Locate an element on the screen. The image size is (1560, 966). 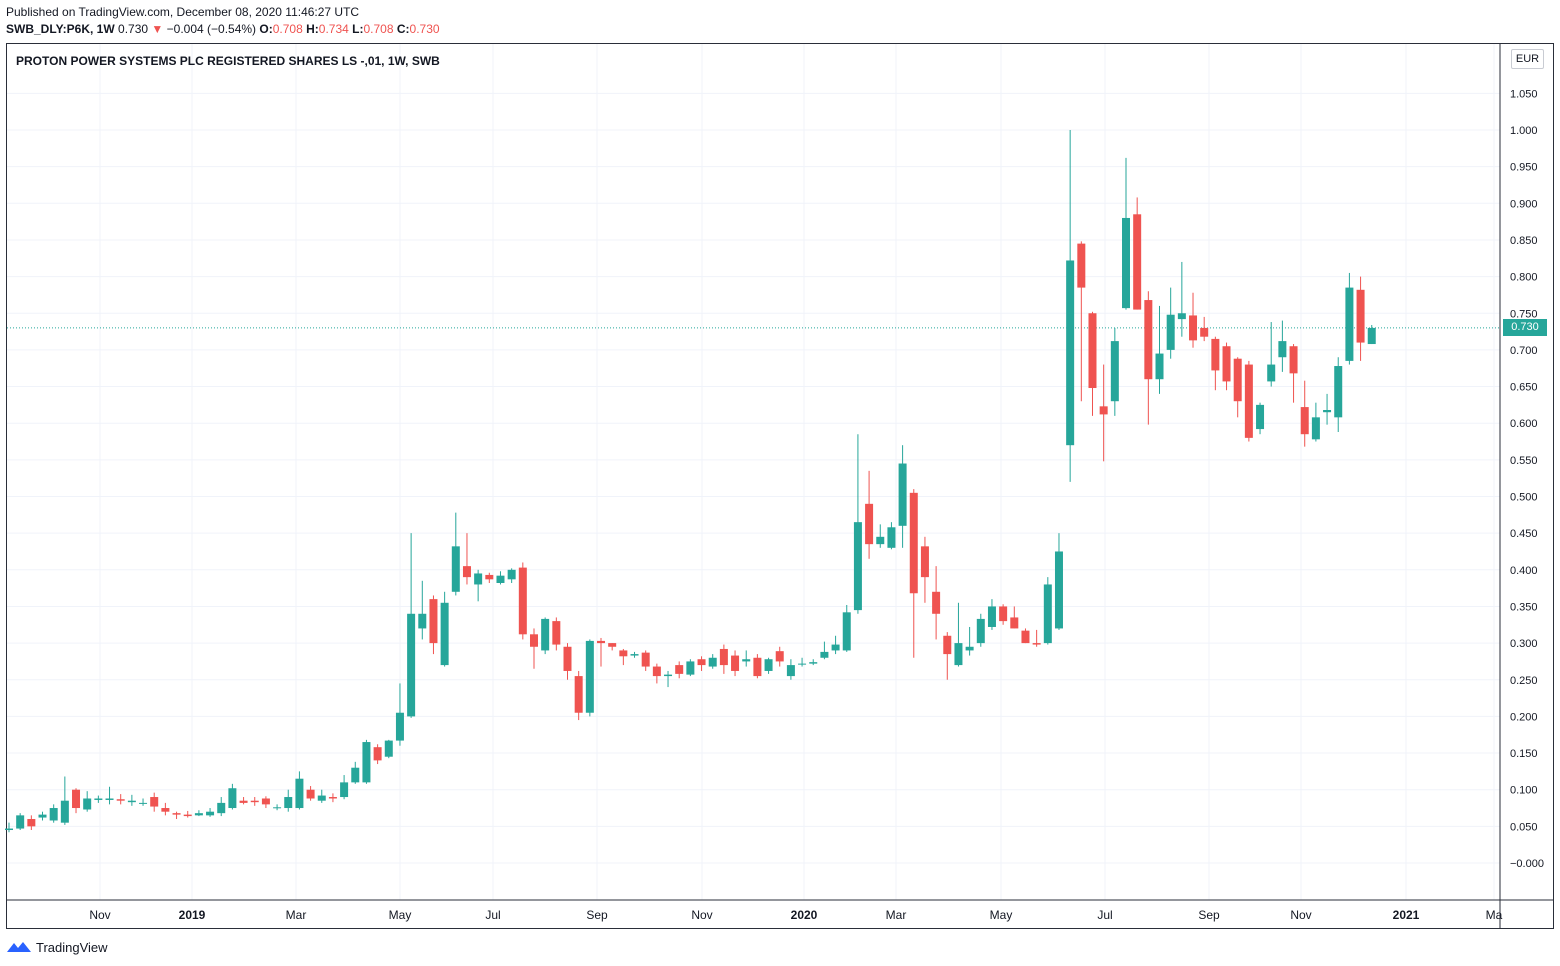
y-tick-label: 0.200 is located at coordinates (1524, 717).